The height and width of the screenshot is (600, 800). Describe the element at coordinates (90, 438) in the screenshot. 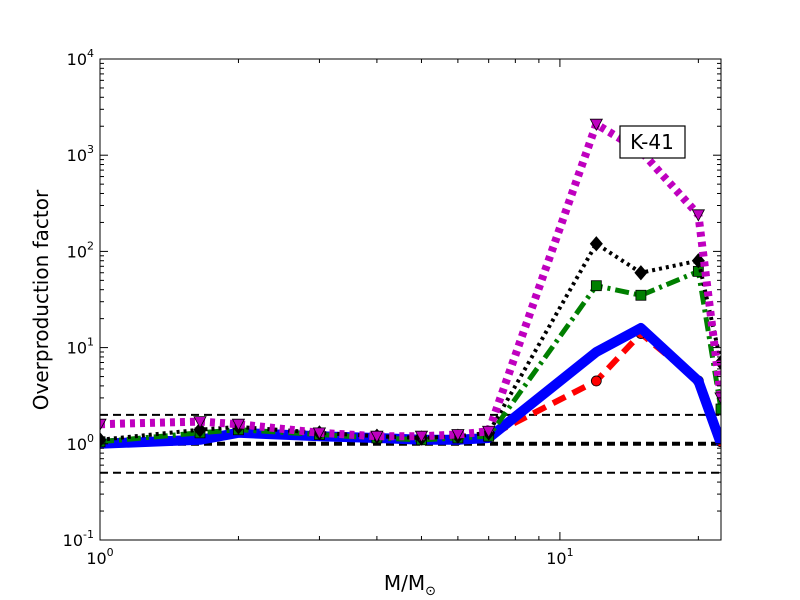

I see `y-tick-label-exp: 0` at that location.